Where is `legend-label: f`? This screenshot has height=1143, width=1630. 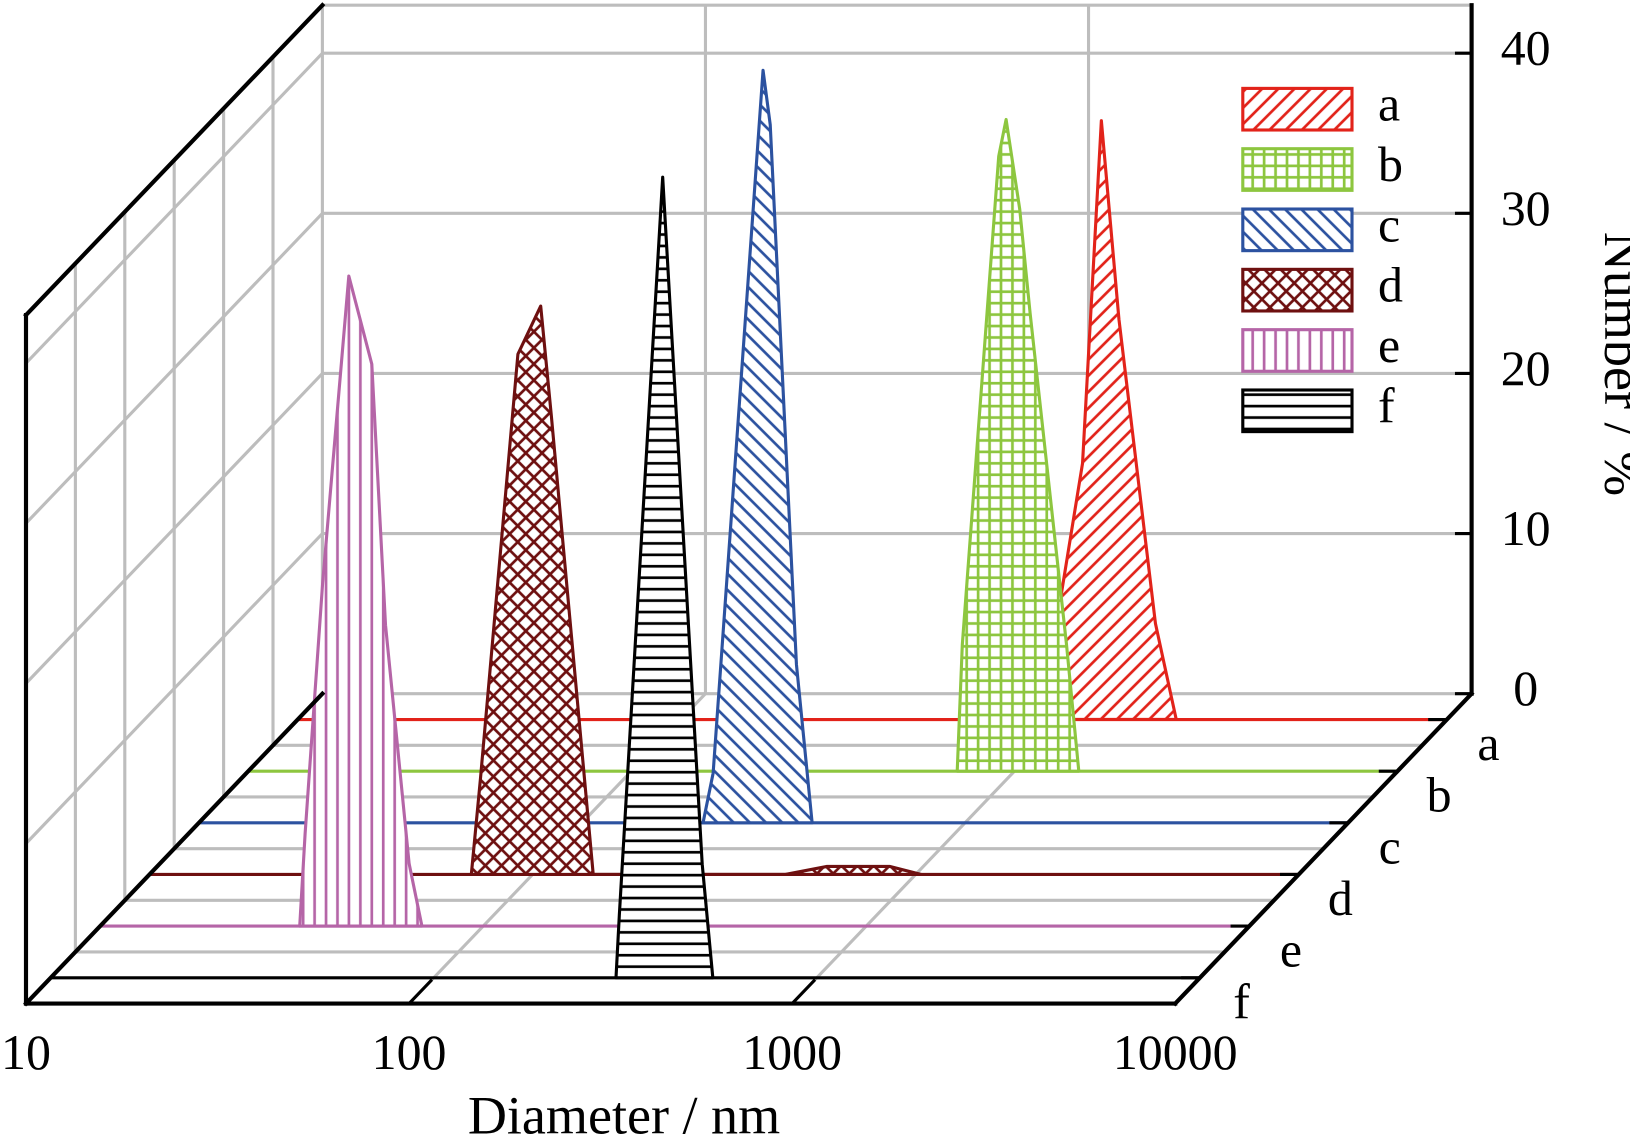 legend-label: f is located at coordinates (1386, 405).